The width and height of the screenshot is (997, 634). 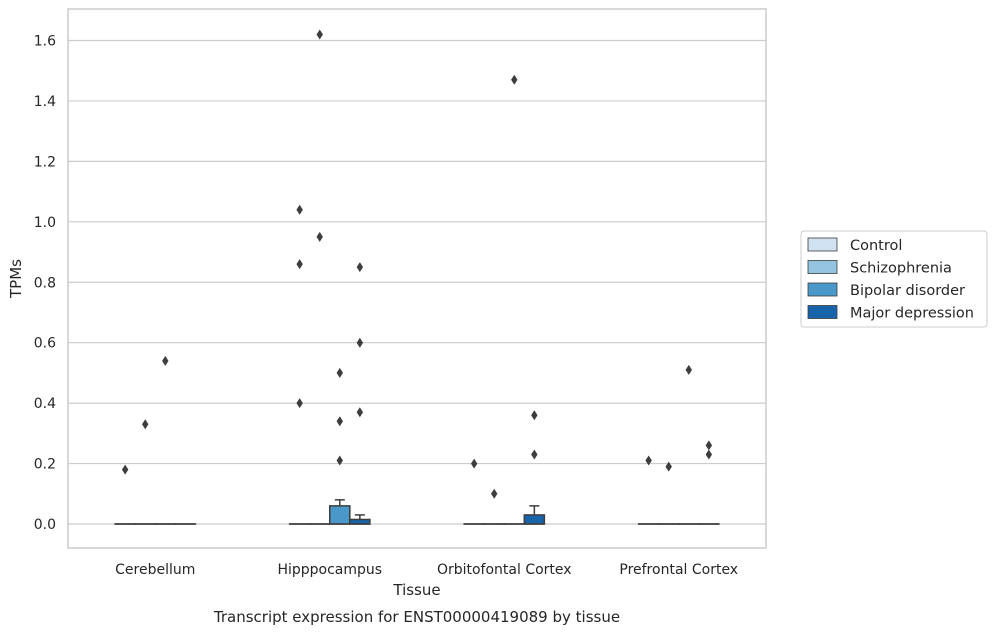 I want to click on box-bipolar-disorder, so click(x=340, y=512).